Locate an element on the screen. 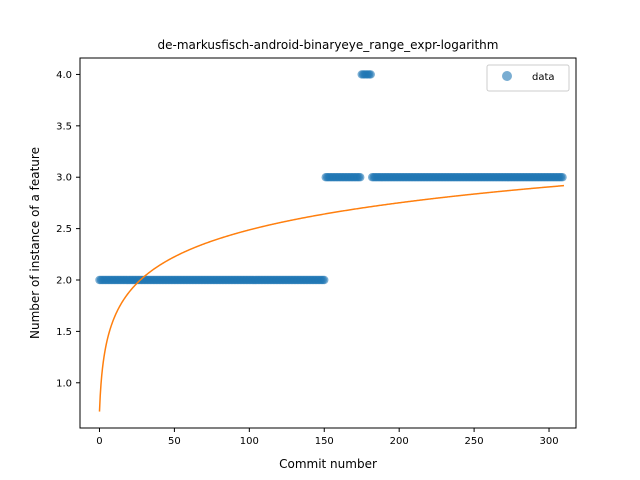  y-tick-label: 2.0 is located at coordinates (64, 281).